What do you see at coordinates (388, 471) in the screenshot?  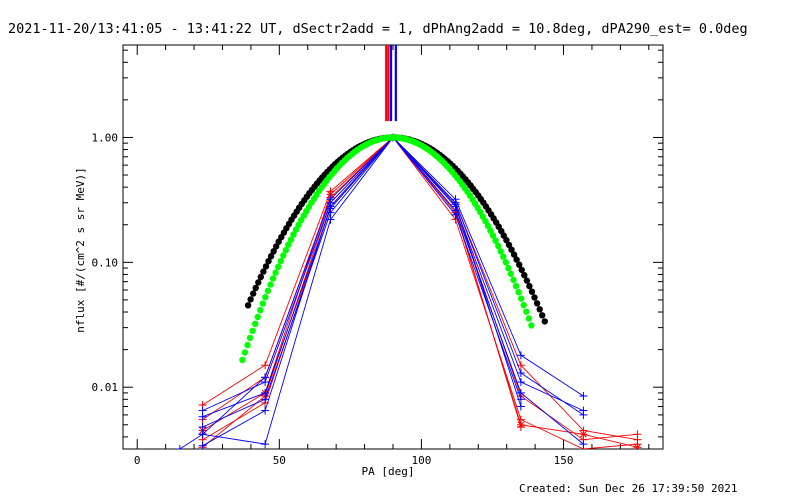 I see `x-axis-label: PA [deg]` at bounding box center [388, 471].